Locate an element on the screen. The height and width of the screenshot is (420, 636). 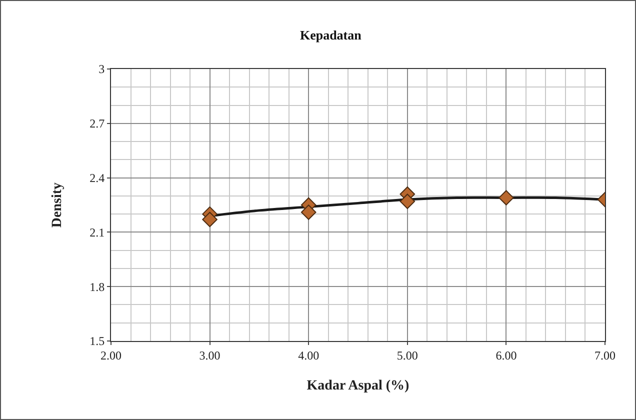
chart-title: Kepadatan is located at coordinates (331, 34).